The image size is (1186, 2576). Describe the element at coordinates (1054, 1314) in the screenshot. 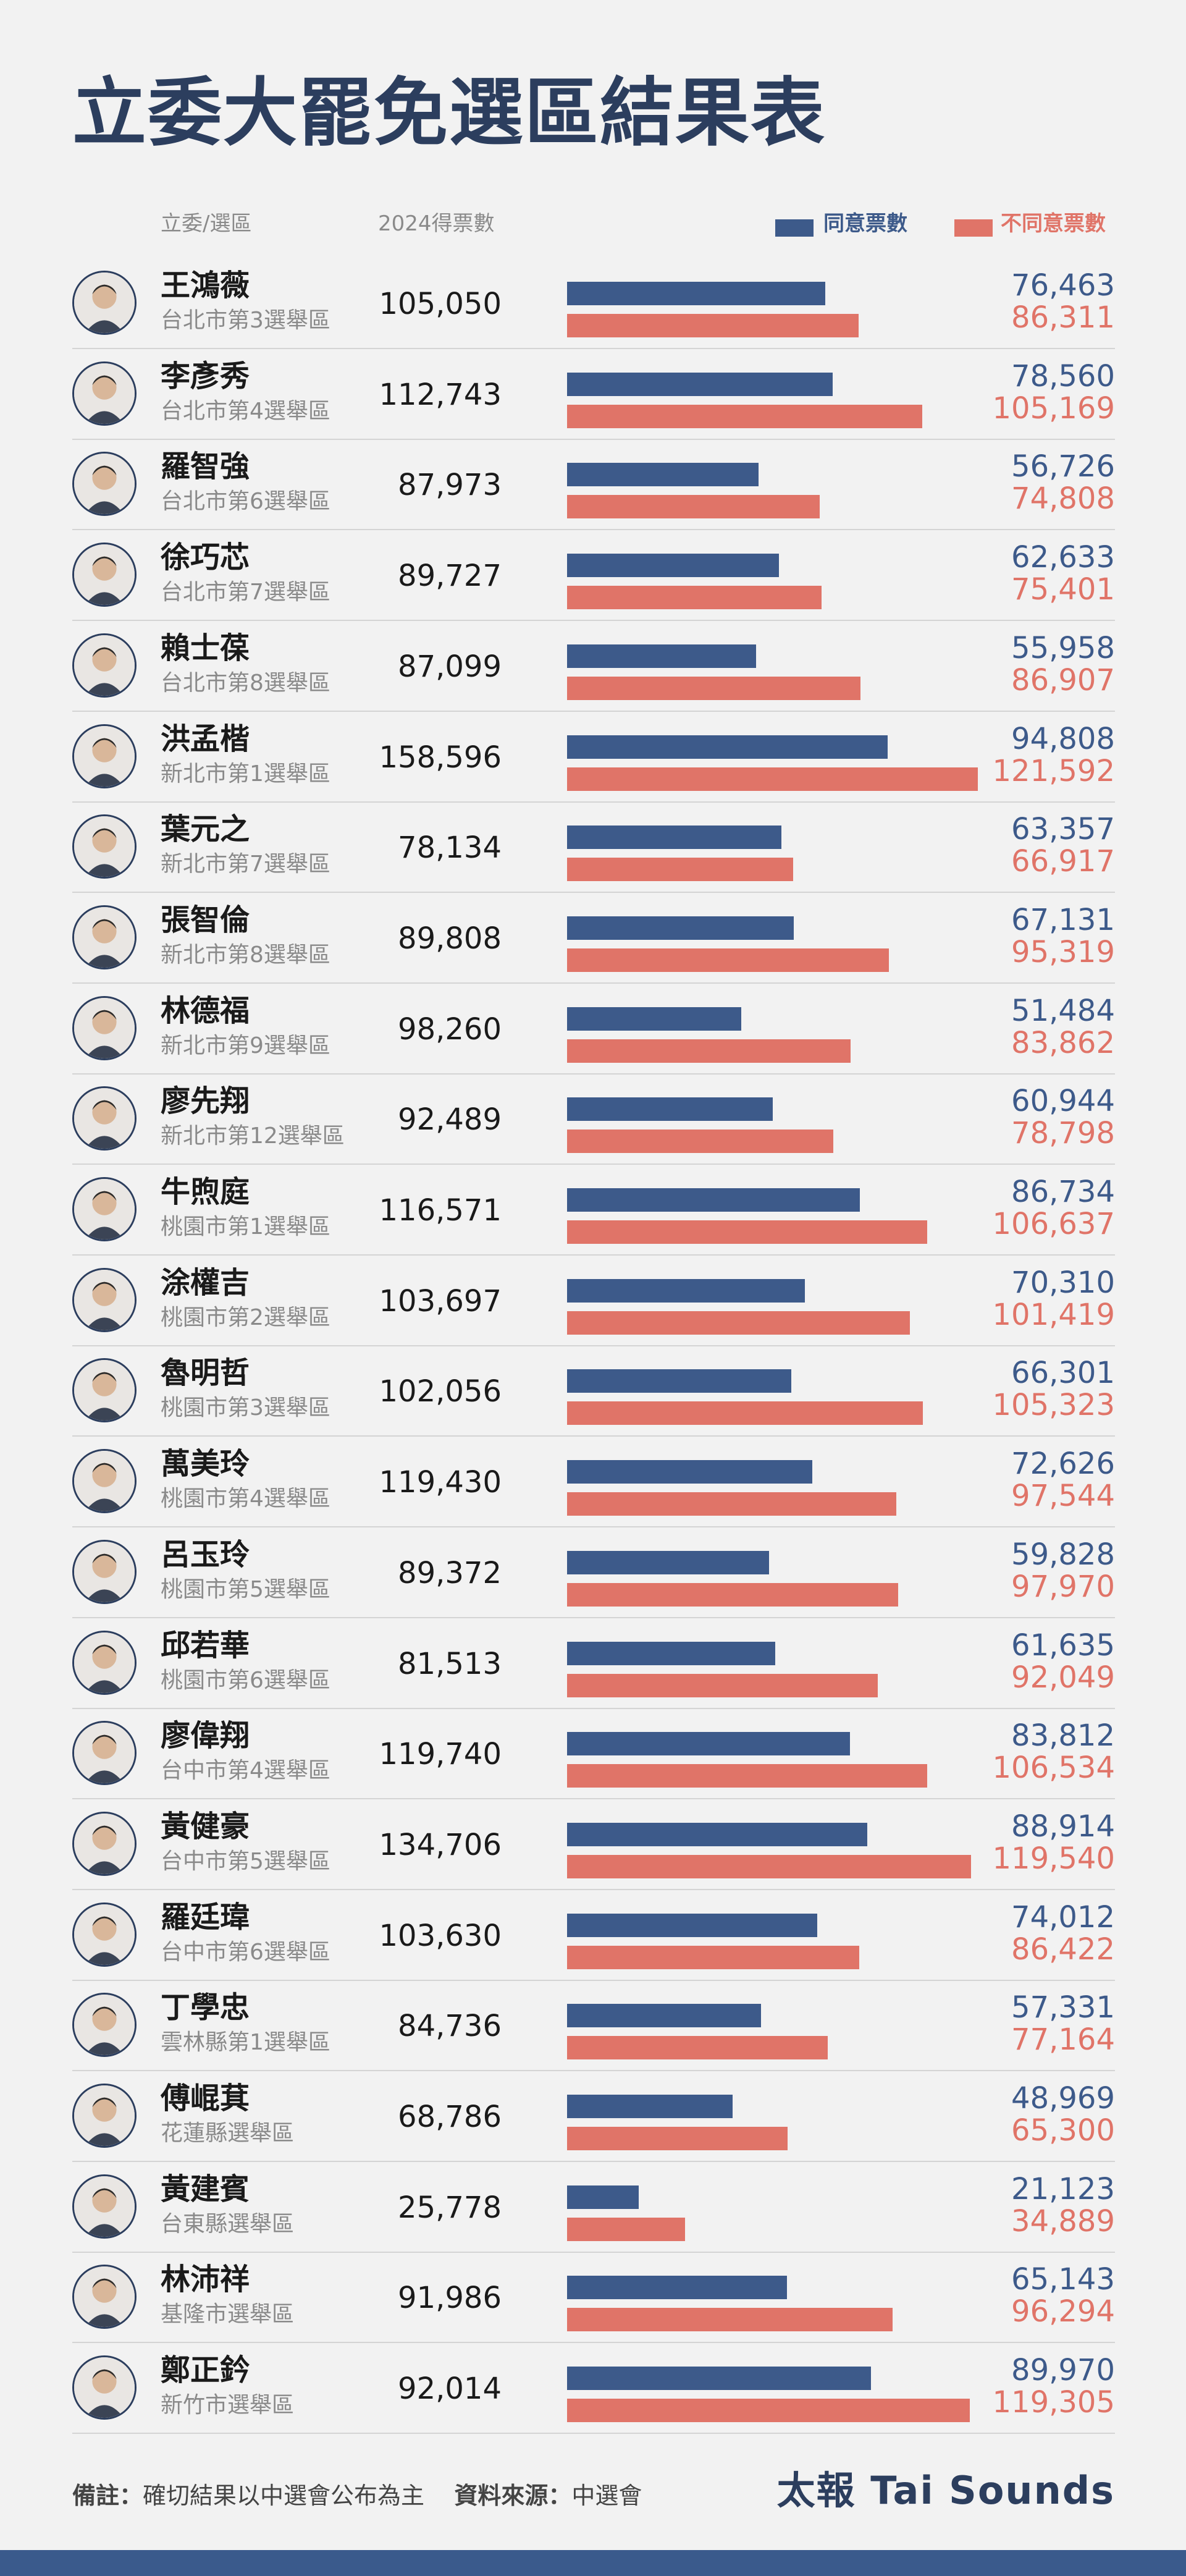

I see `disagree-value-label: 101,419` at that location.